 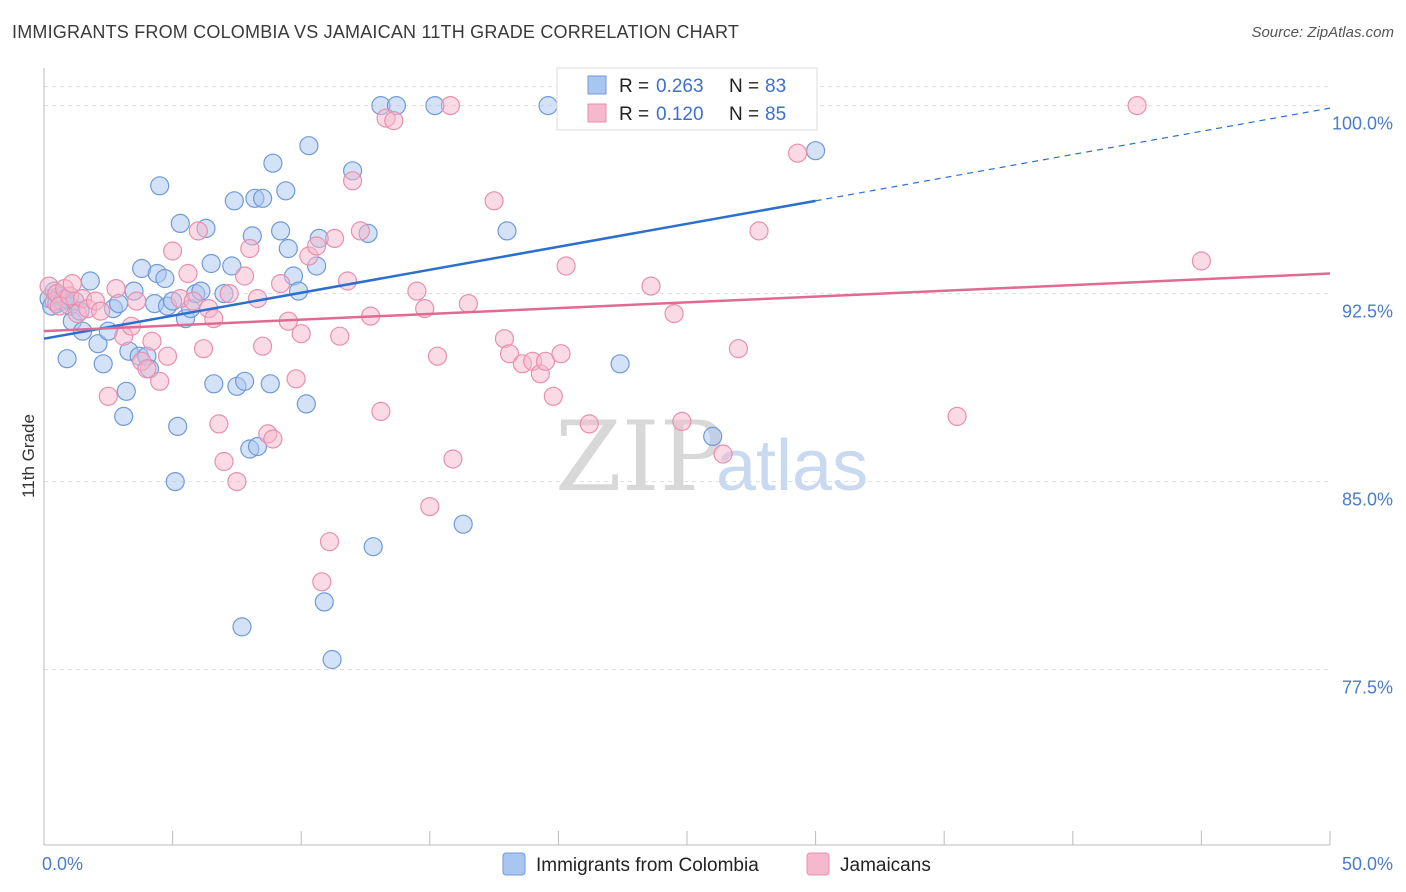 What do you see at coordinates (818, 864) in the screenshot?
I see `legend-swatch-jamaicans` at bounding box center [818, 864].